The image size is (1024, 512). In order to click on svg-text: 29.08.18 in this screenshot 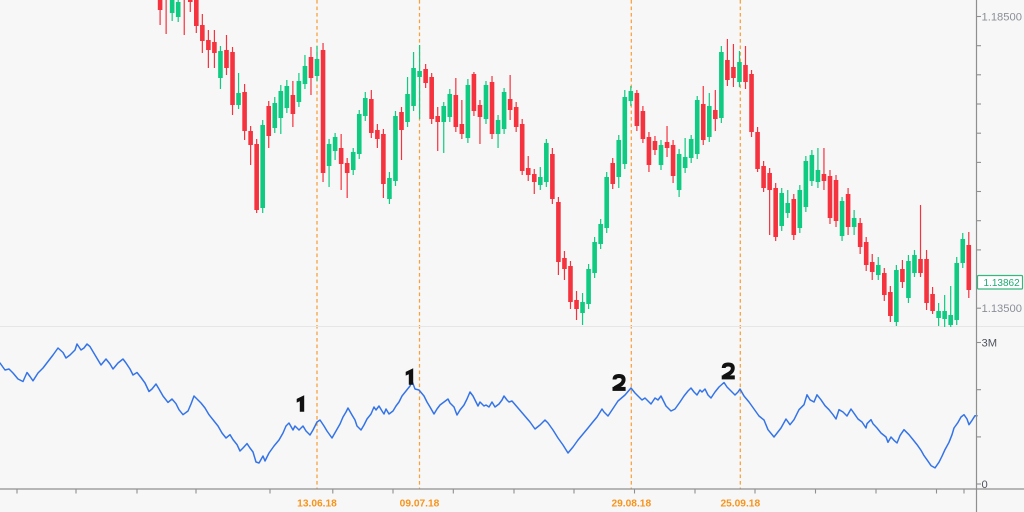, I will do `click(631, 504)`.